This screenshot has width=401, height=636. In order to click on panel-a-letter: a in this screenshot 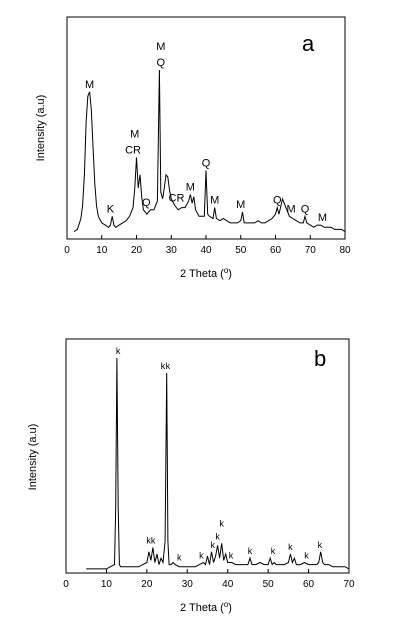, I will do `click(308, 43)`.